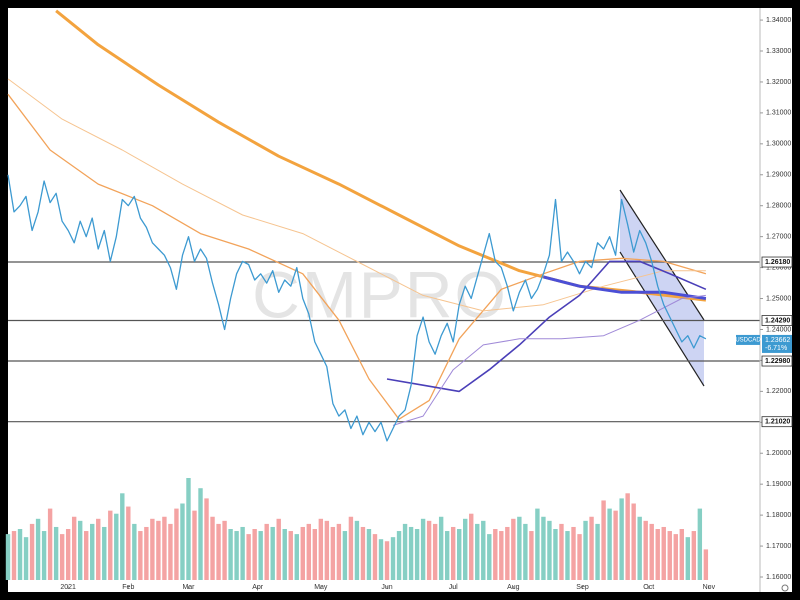  I want to click on series-line, so click(546, 326).